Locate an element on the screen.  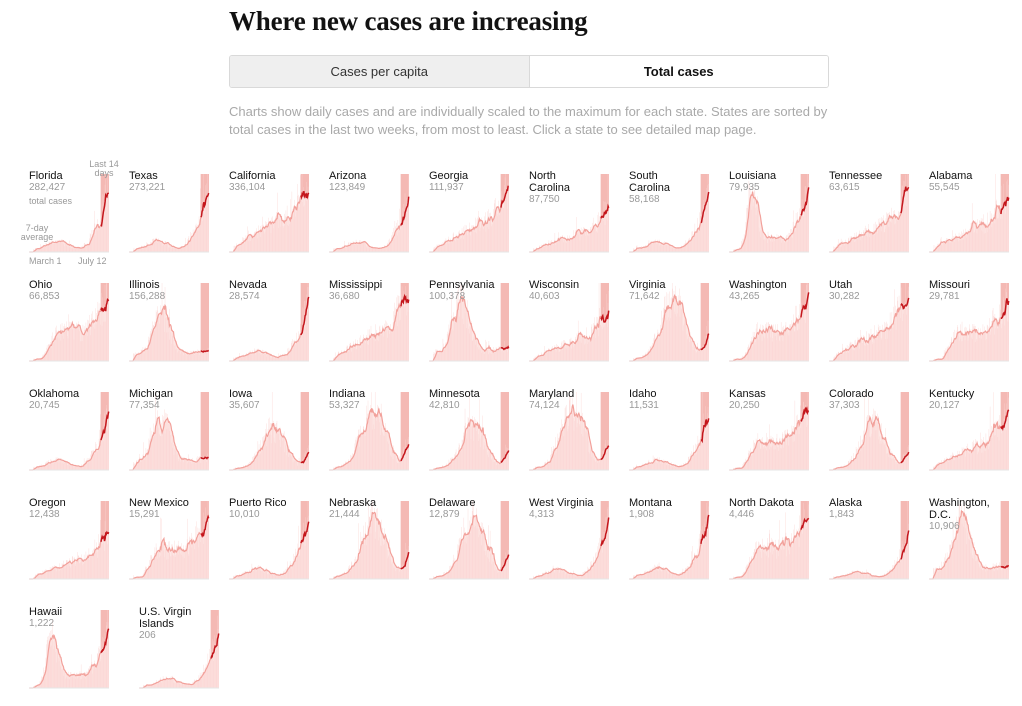
state-card: Louisiana 79,935 is located at coordinates (771, 220).